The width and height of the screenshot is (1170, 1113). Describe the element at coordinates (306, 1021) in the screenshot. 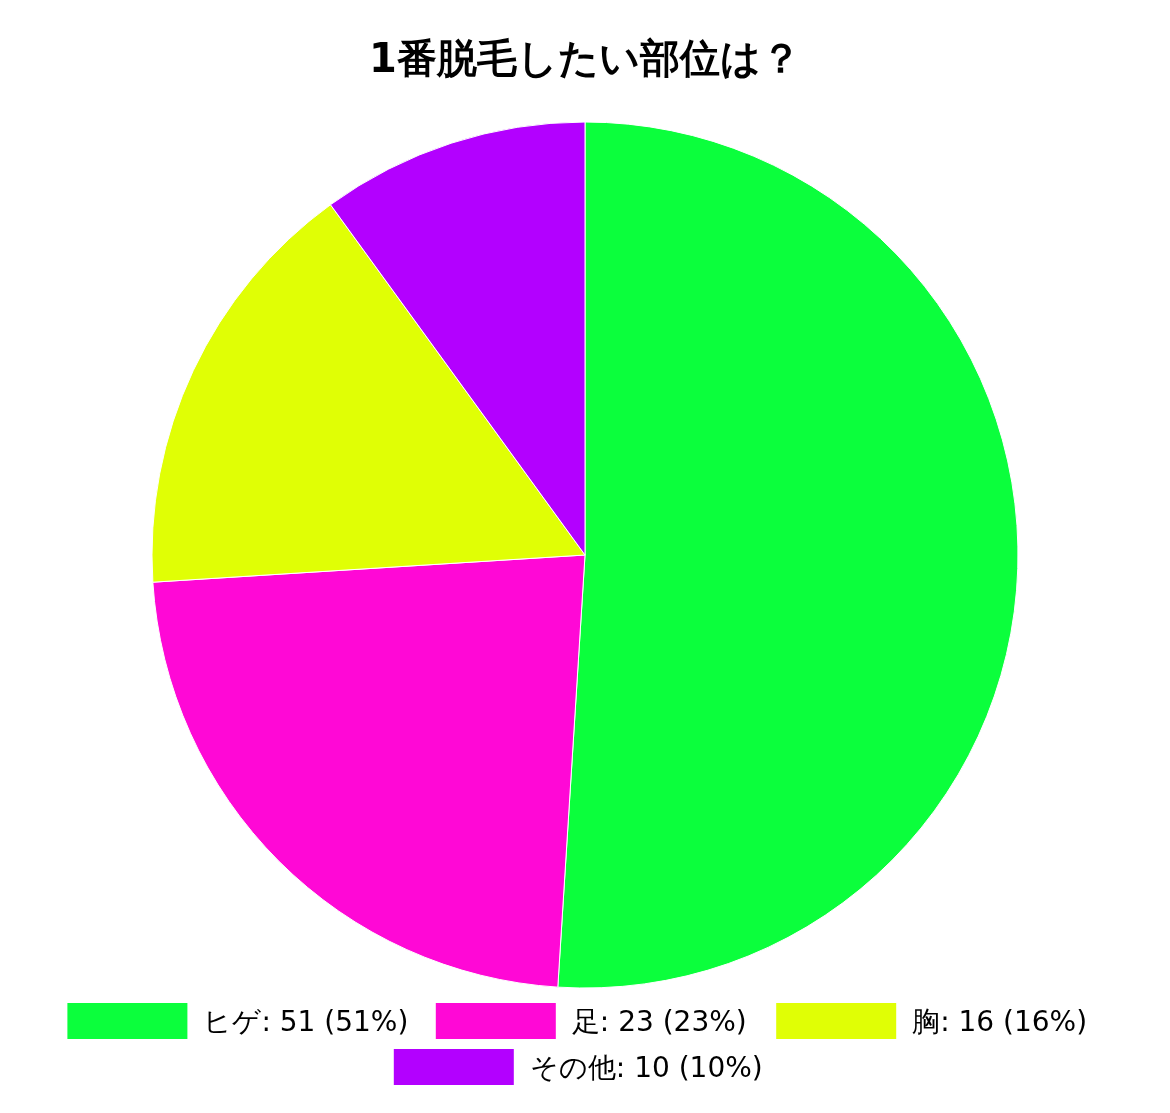

I see `legend-label: ヒゲ: 51 (51%)` at that location.